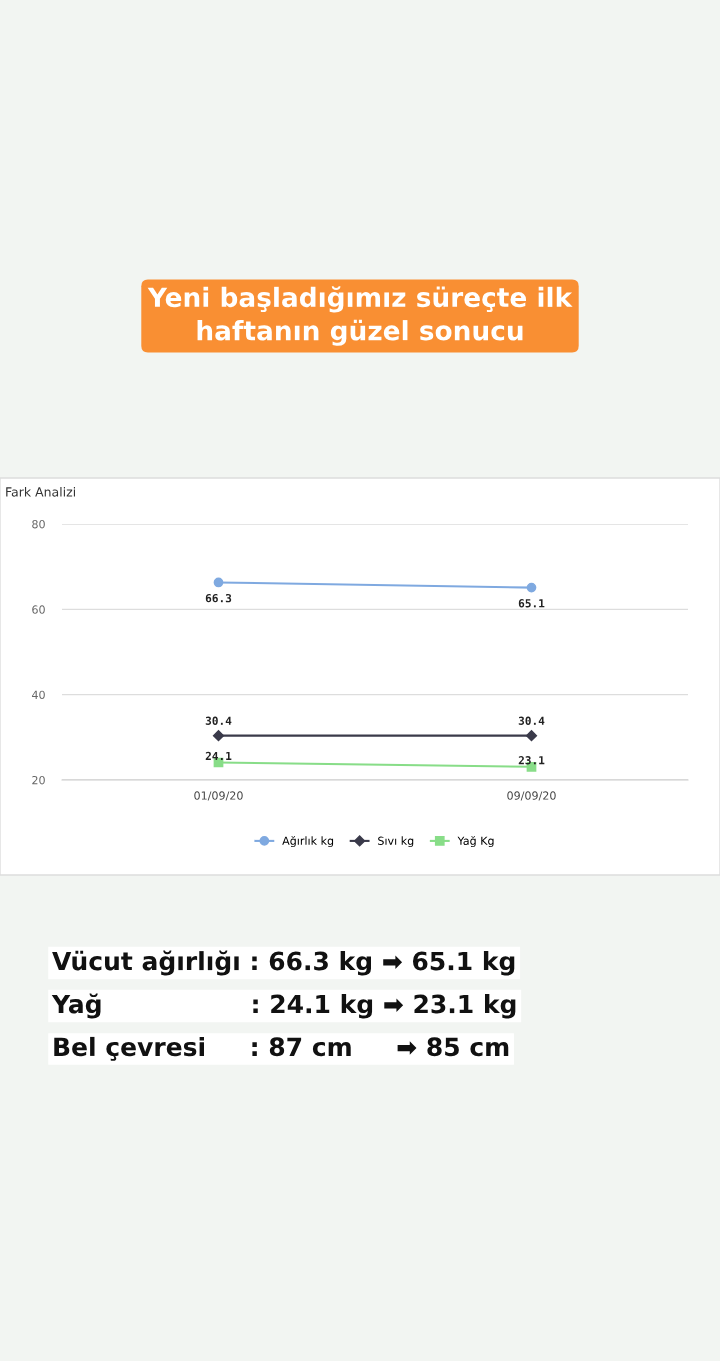 This screenshot has height=1361, width=720. What do you see at coordinates (531, 603) in the screenshot?
I see `data-label: 65.1` at bounding box center [531, 603].